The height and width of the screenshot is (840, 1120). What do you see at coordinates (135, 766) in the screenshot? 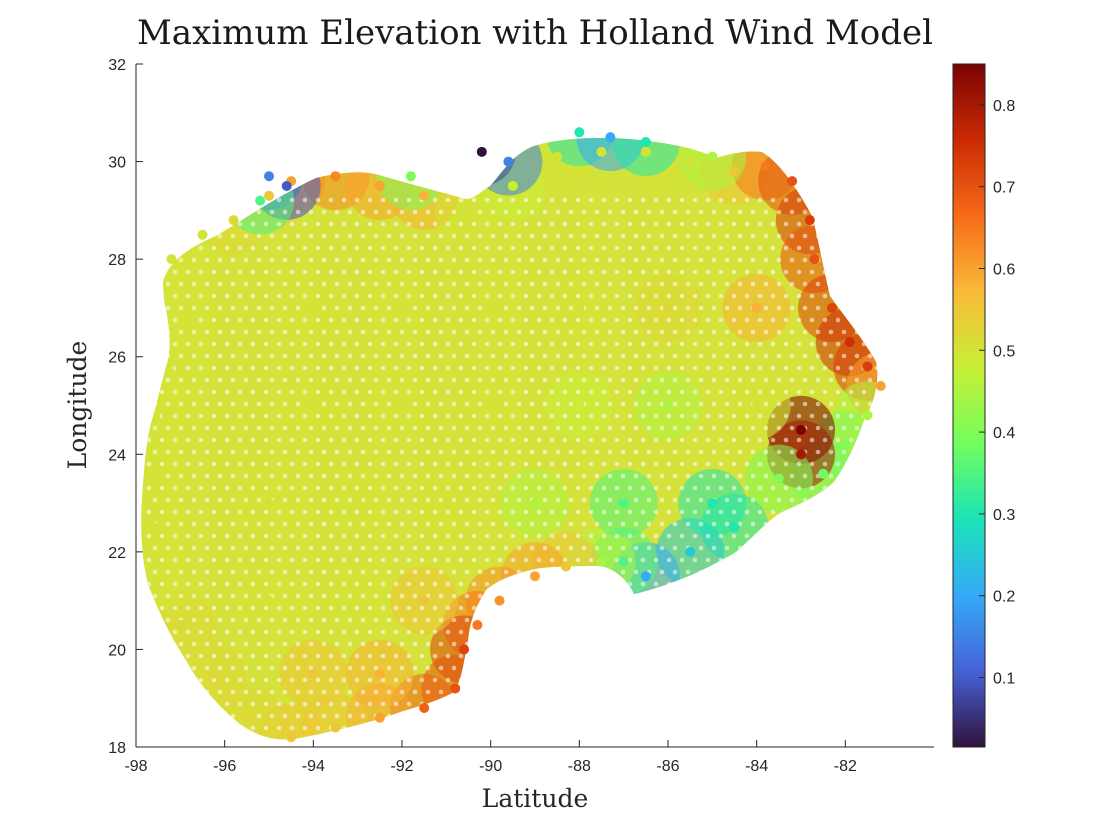
I see `x-tick-label: -98` at bounding box center [135, 766].